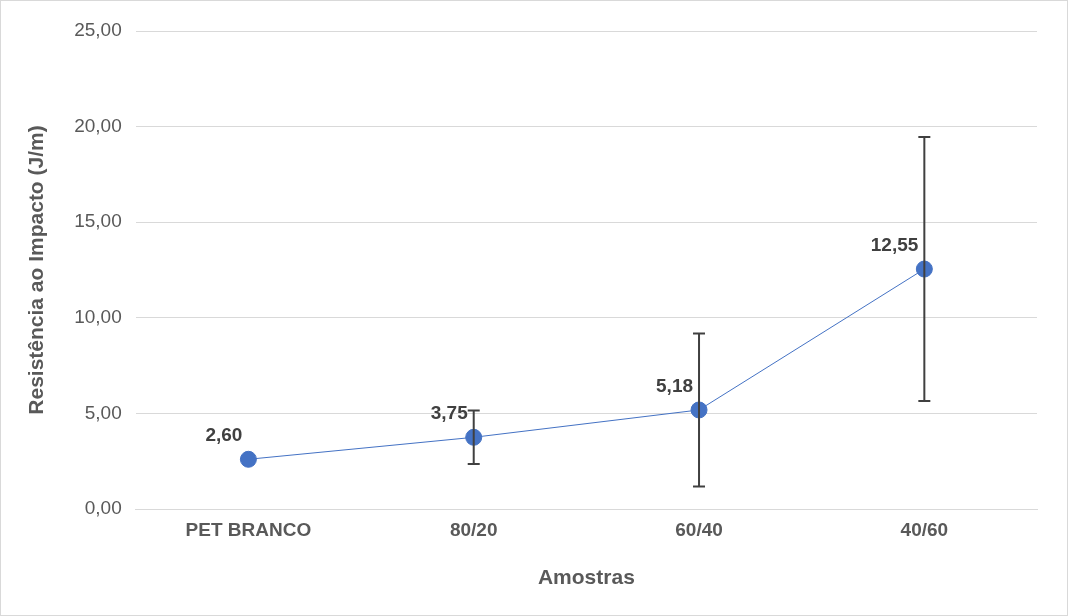 The image size is (1068, 616). I want to click on y-tick-label: 25,00, so click(98, 30).